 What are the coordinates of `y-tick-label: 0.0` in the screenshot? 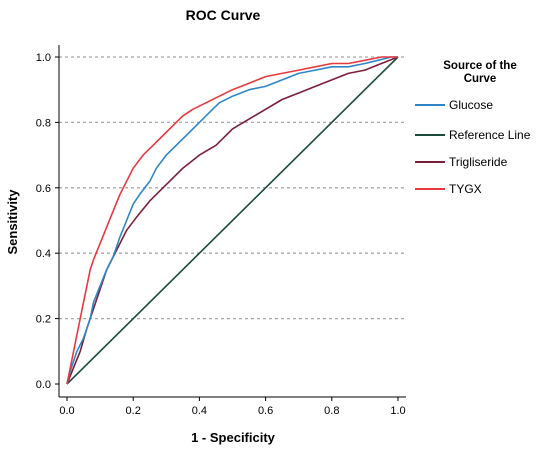 It's located at (43, 385).